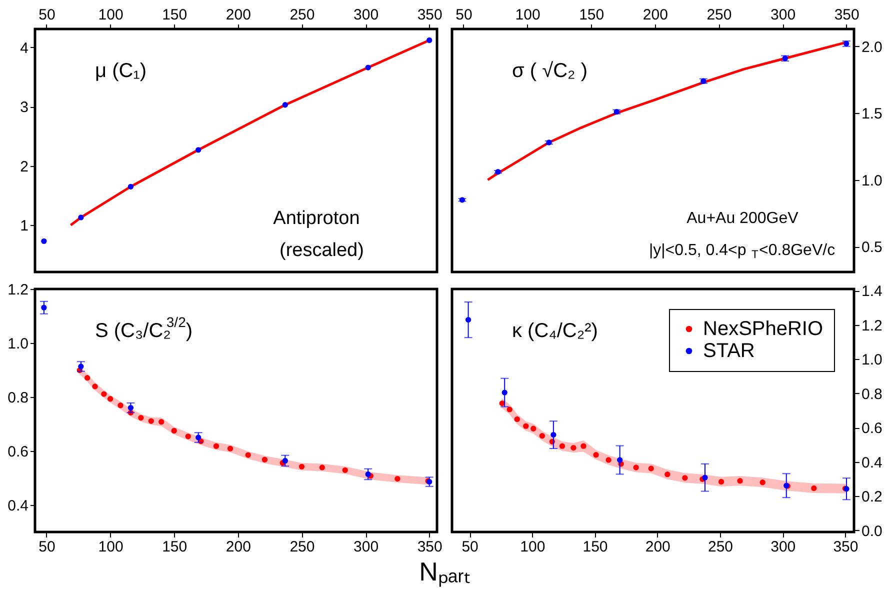  What do you see at coordinates (550, 71) in the screenshot?
I see `annotation: σ ( √C₂ )` at bounding box center [550, 71].